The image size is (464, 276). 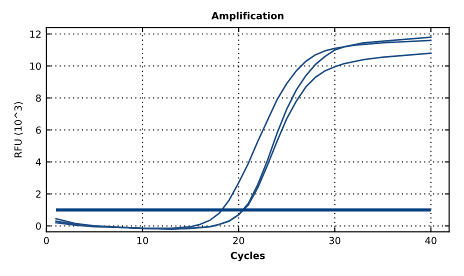 I want to click on y-tick-label: 8, so click(x=38, y=98).